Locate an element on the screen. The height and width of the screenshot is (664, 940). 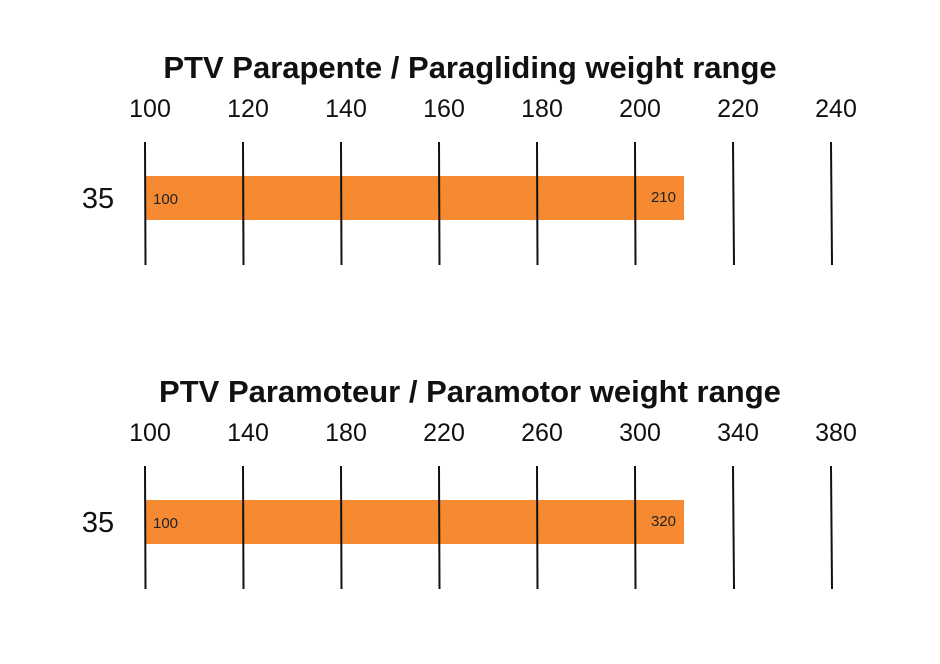
chart-title: PTV Paramoteur / Paramotor weight range is located at coordinates (470, 391).